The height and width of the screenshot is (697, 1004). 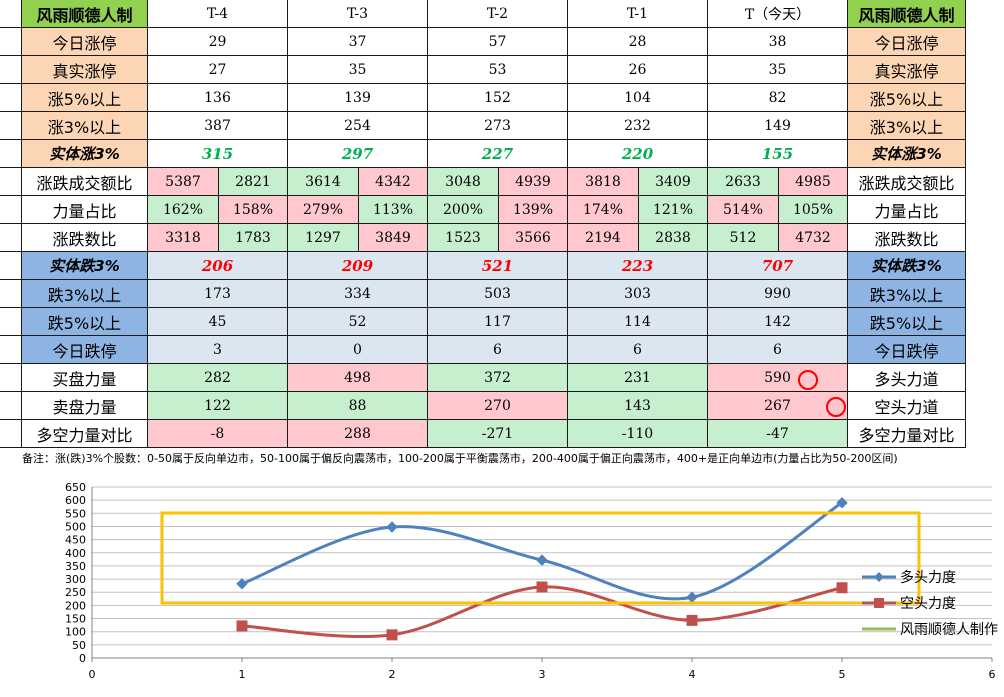 What do you see at coordinates (85, 434) in the screenshot?
I see `row-label: 多空力量对比` at bounding box center [85, 434].